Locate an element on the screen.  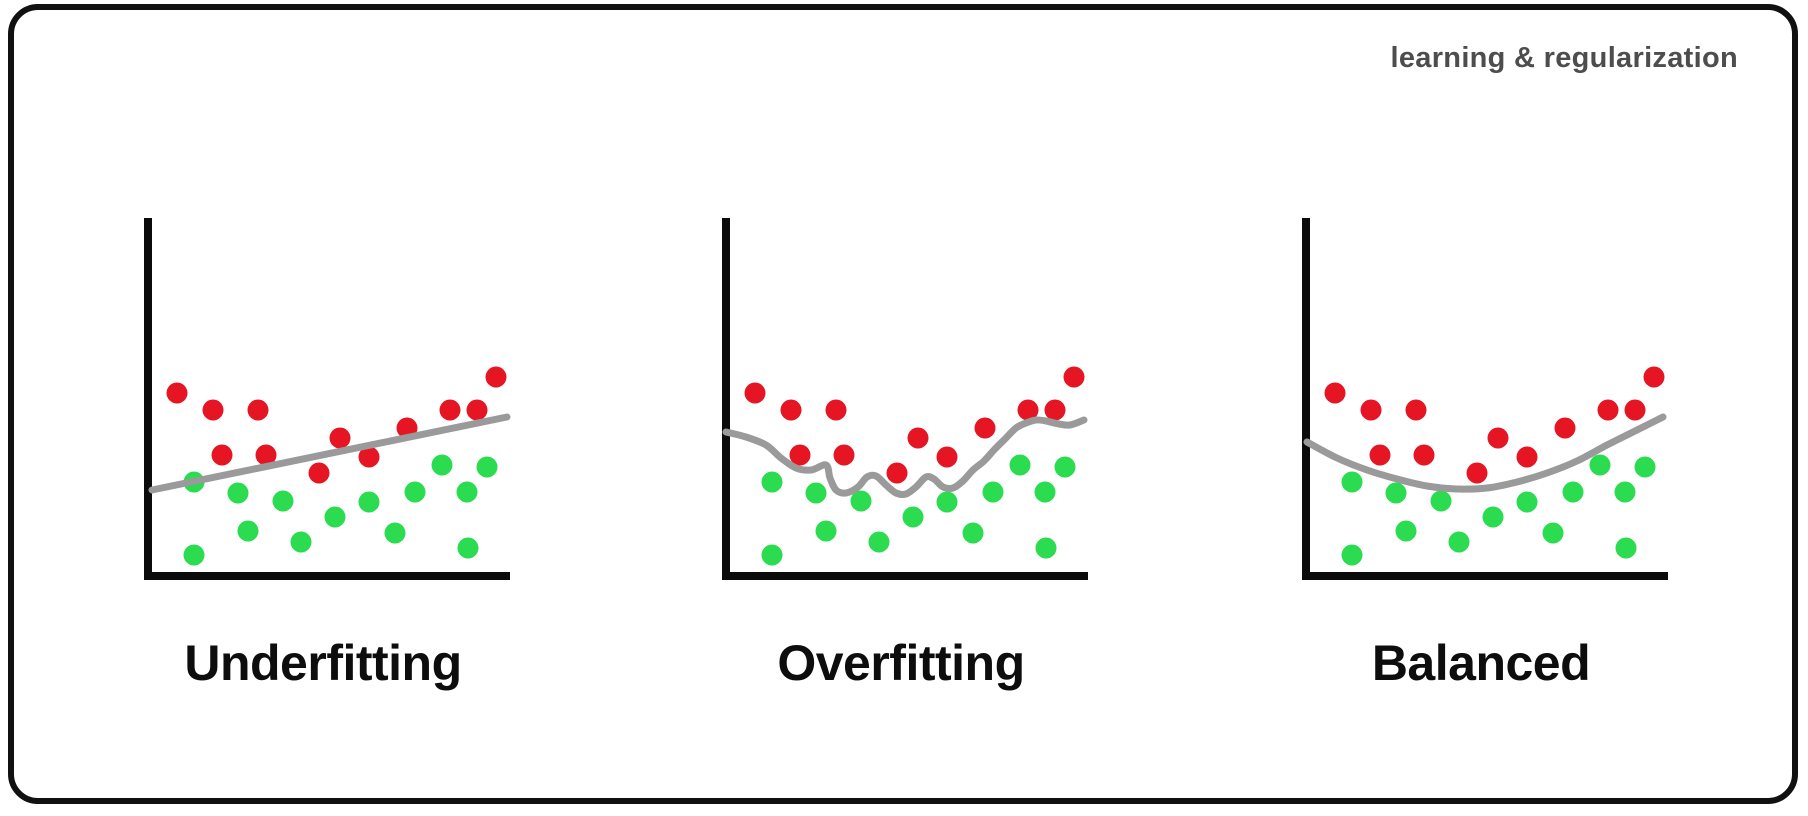
caption-learning-regularization: learning & regularization is located at coordinates (1564, 58).